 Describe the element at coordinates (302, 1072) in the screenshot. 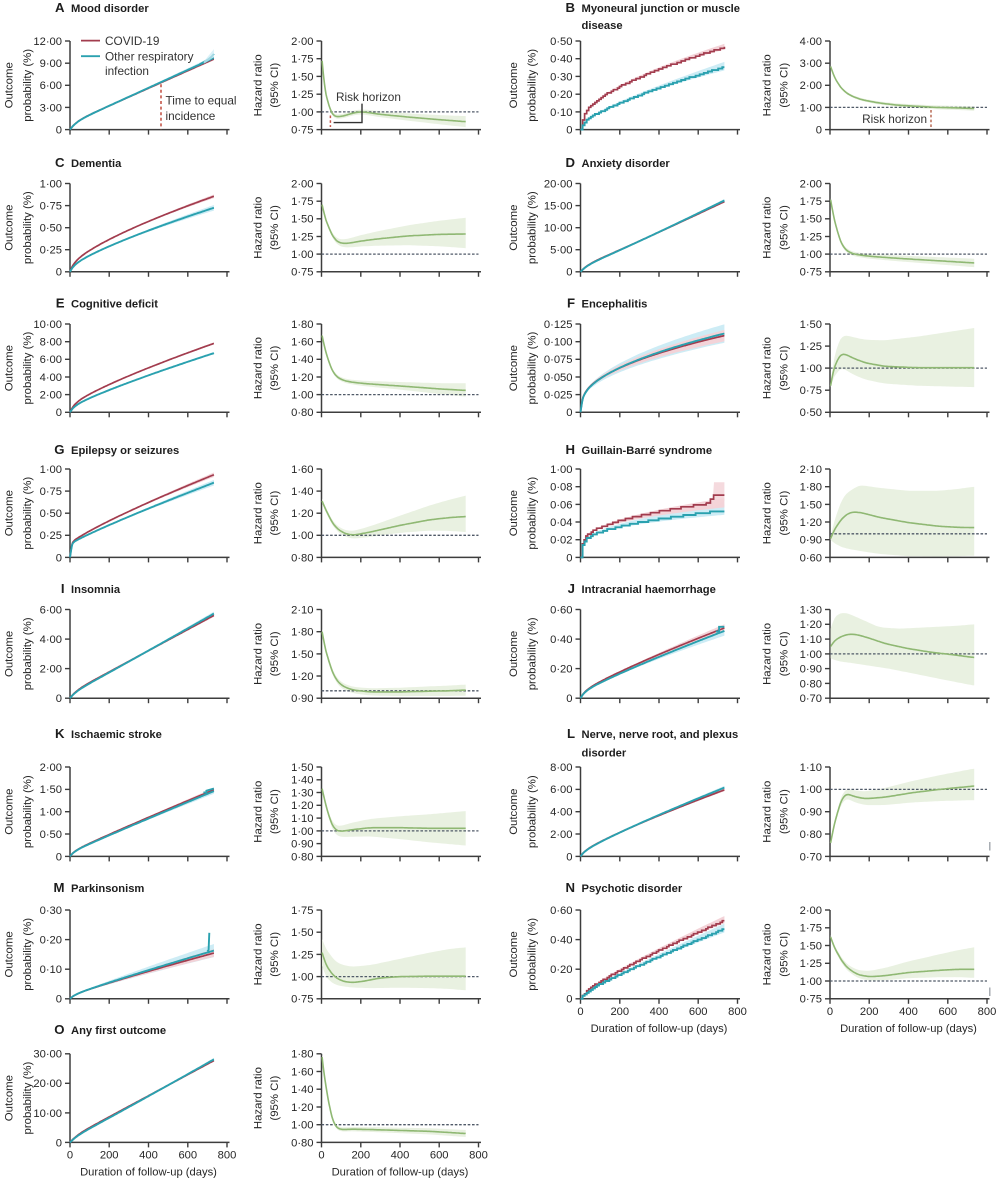

I see `svg-text: 1·60` at that location.